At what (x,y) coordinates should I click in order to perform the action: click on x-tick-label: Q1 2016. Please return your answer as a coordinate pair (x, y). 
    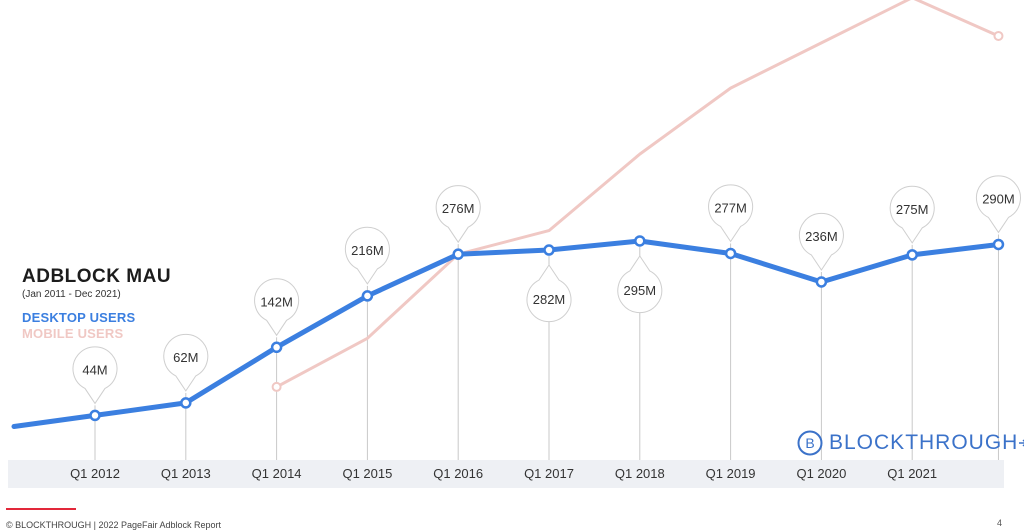
    Looking at the image, I should click on (458, 473).